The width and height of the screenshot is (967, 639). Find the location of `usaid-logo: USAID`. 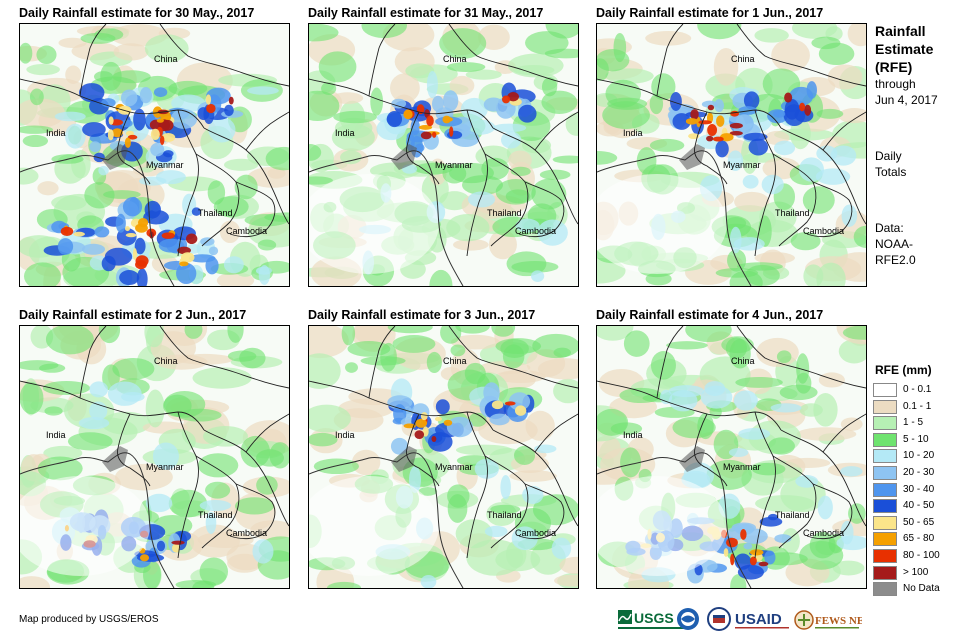

usaid-logo: USAID is located at coordinates (762, 620).